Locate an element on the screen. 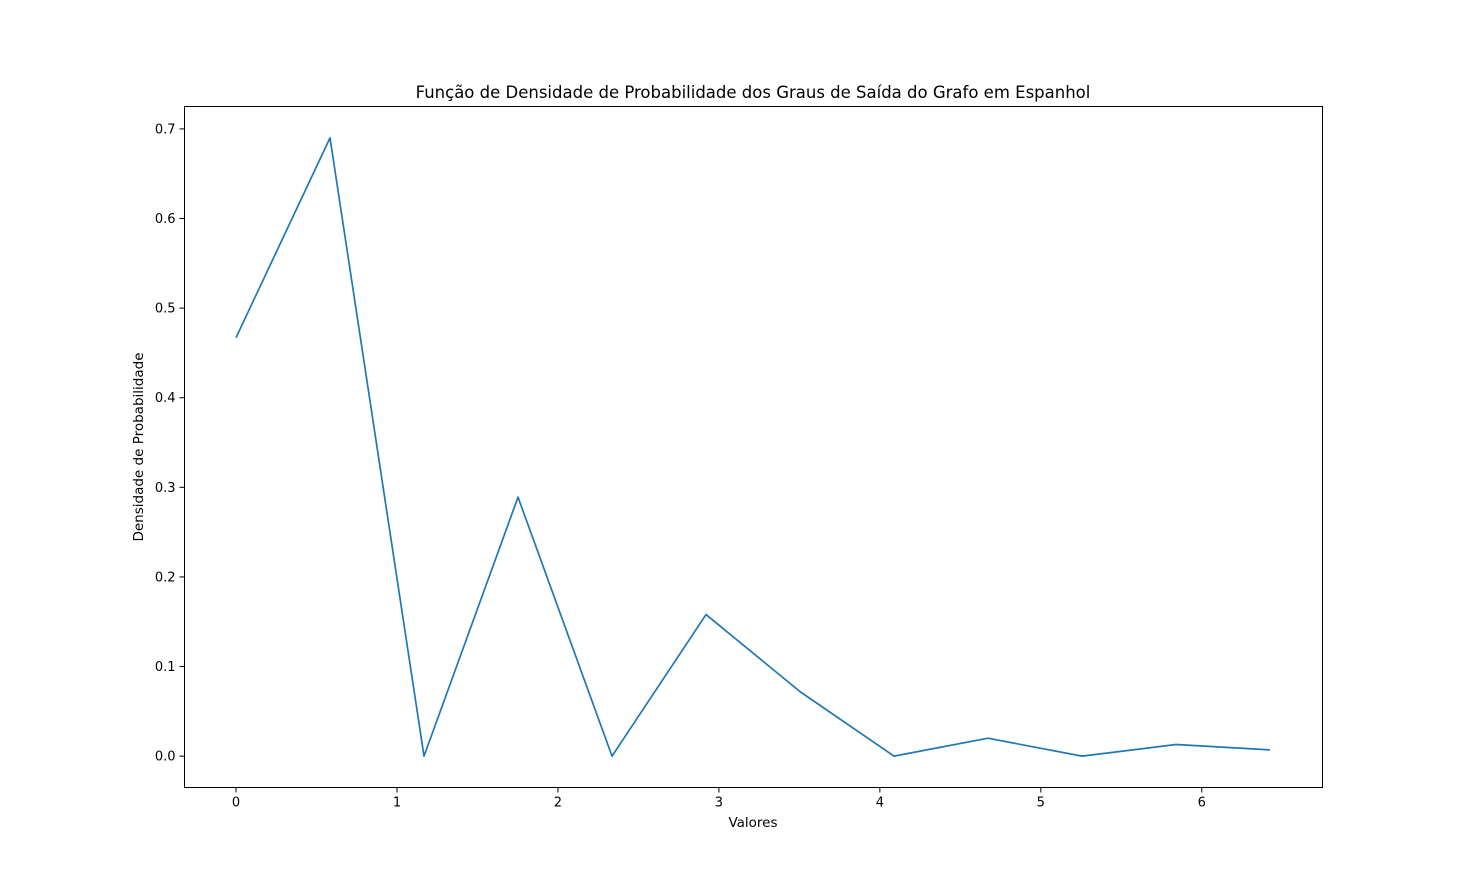 The image size is (1470, 884). y-tick-label: 0.7 is located at coordinates (165, 129).